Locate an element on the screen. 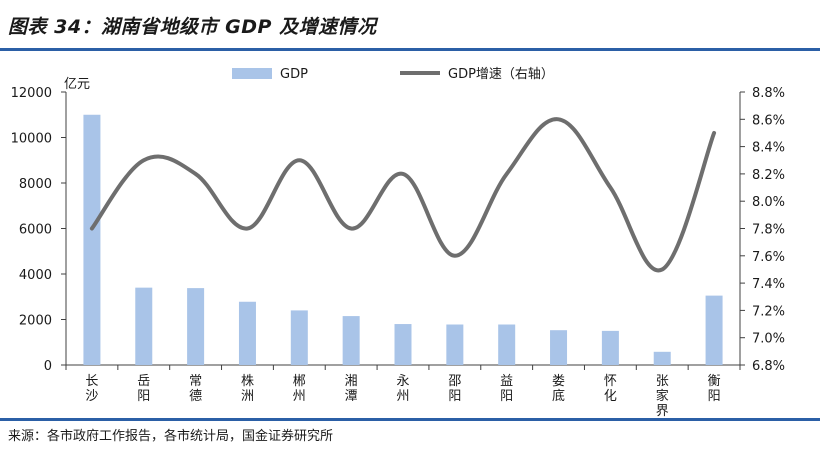  x-tick-label: 株洲 is located at coordinates (247, 389).